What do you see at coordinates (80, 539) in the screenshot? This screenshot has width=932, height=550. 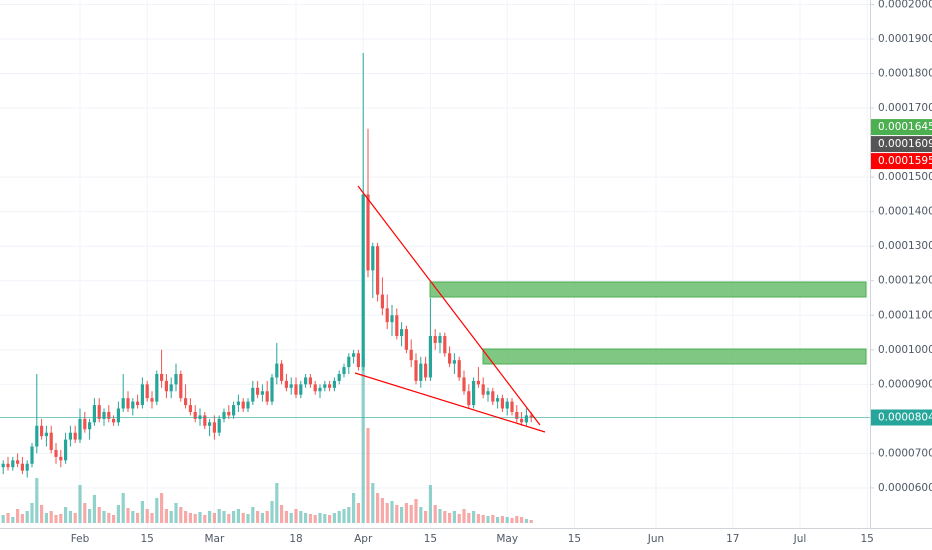 I see `x-tick-label: Feb` at bounding box center [80, 539].